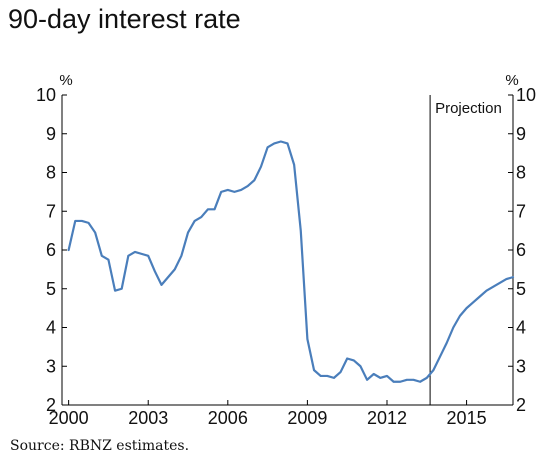 The width and height of the screenshot is (550, 473). What do you see at coordinates (387, 418) in the screenshot?
I see `x-tick-label: 2012` at bounding box center [387, 418].